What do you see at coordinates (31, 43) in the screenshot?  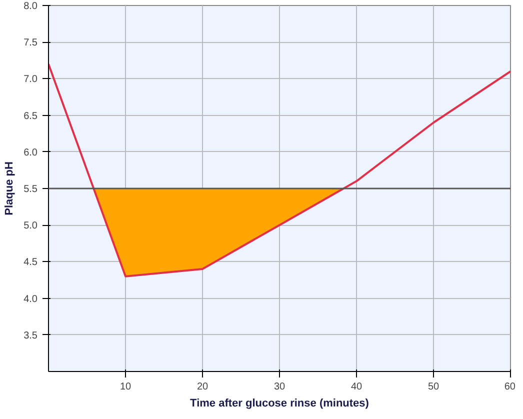 I see `y-tick-label: 7.5` at bounding box center [31, 43].